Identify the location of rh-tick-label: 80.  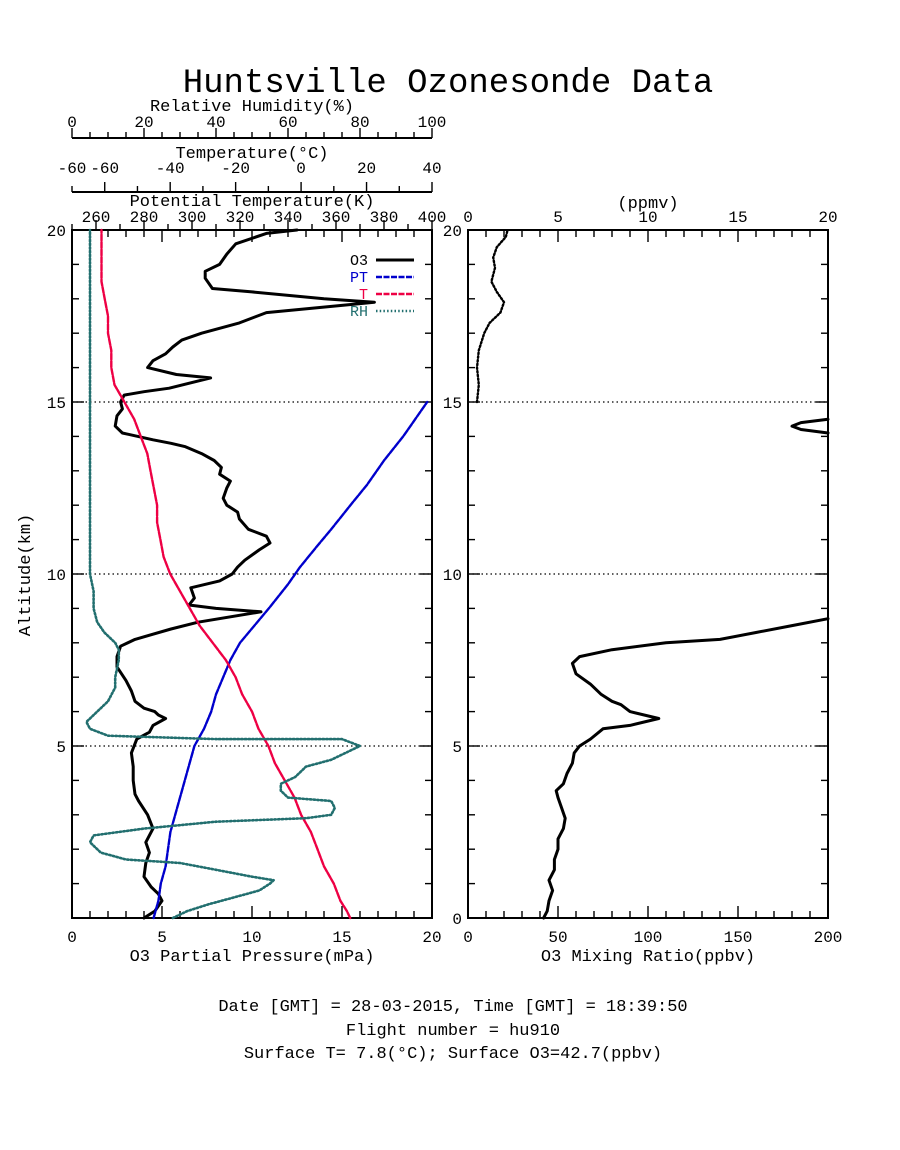
(359, 123).